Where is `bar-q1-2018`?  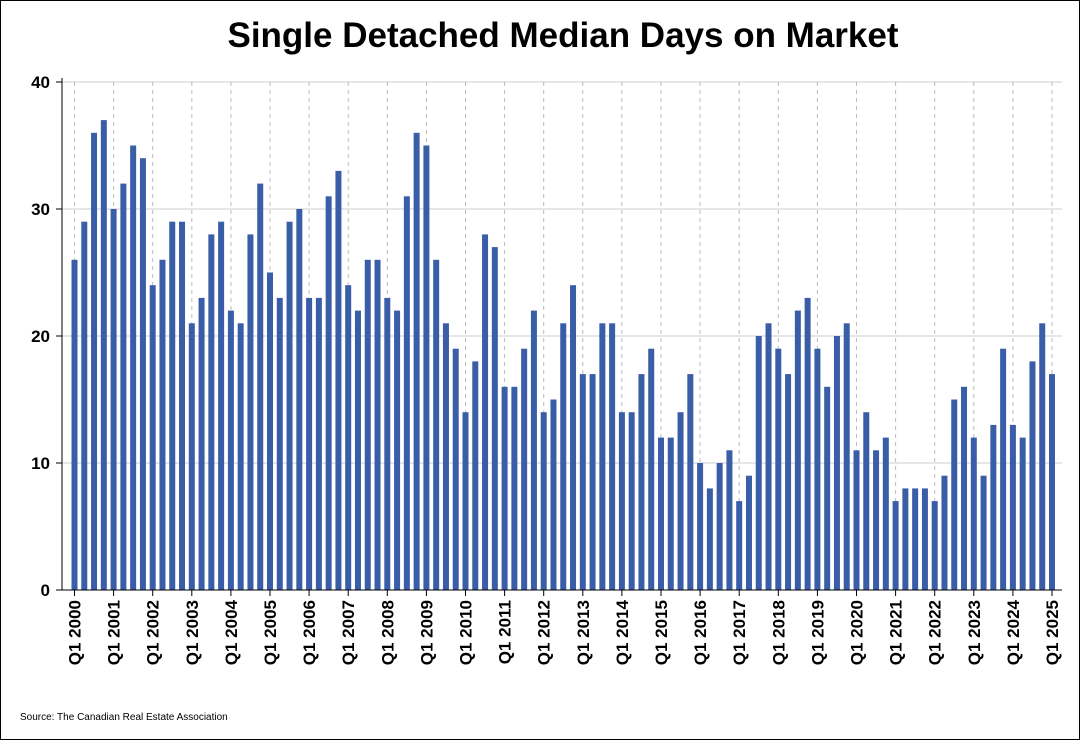
bar-q1-2018 is located at coordinates (778, 469).